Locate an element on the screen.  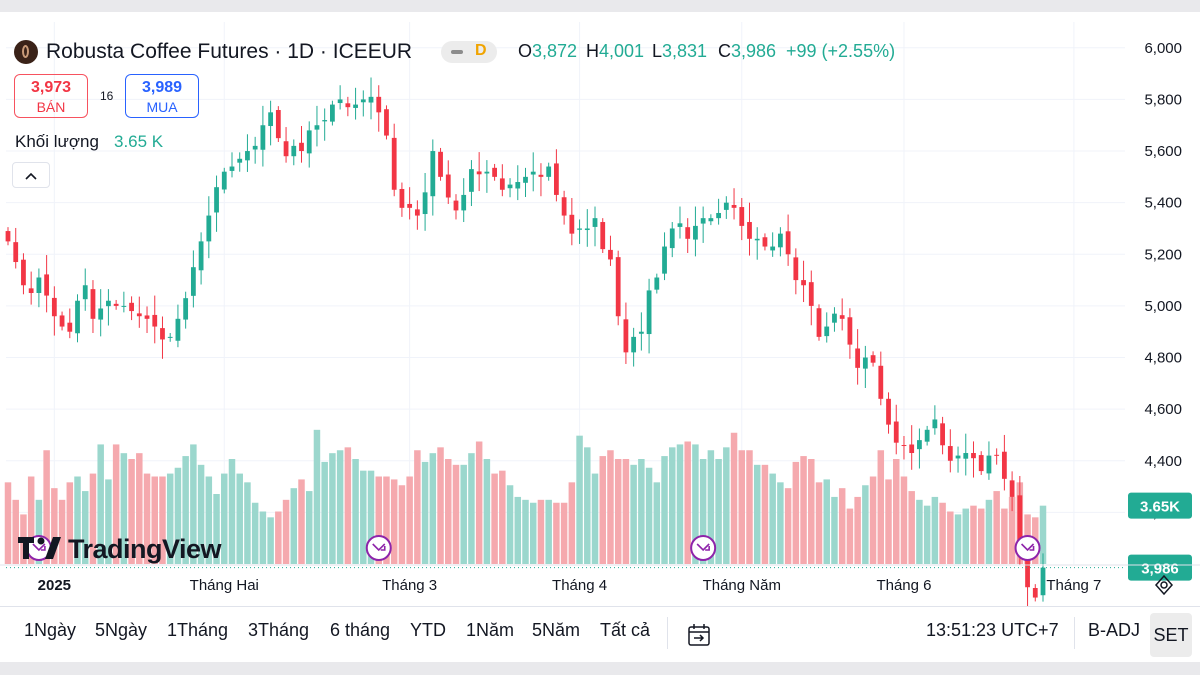
ohlc-low: L3,831 is located at coordinates (680, 51).